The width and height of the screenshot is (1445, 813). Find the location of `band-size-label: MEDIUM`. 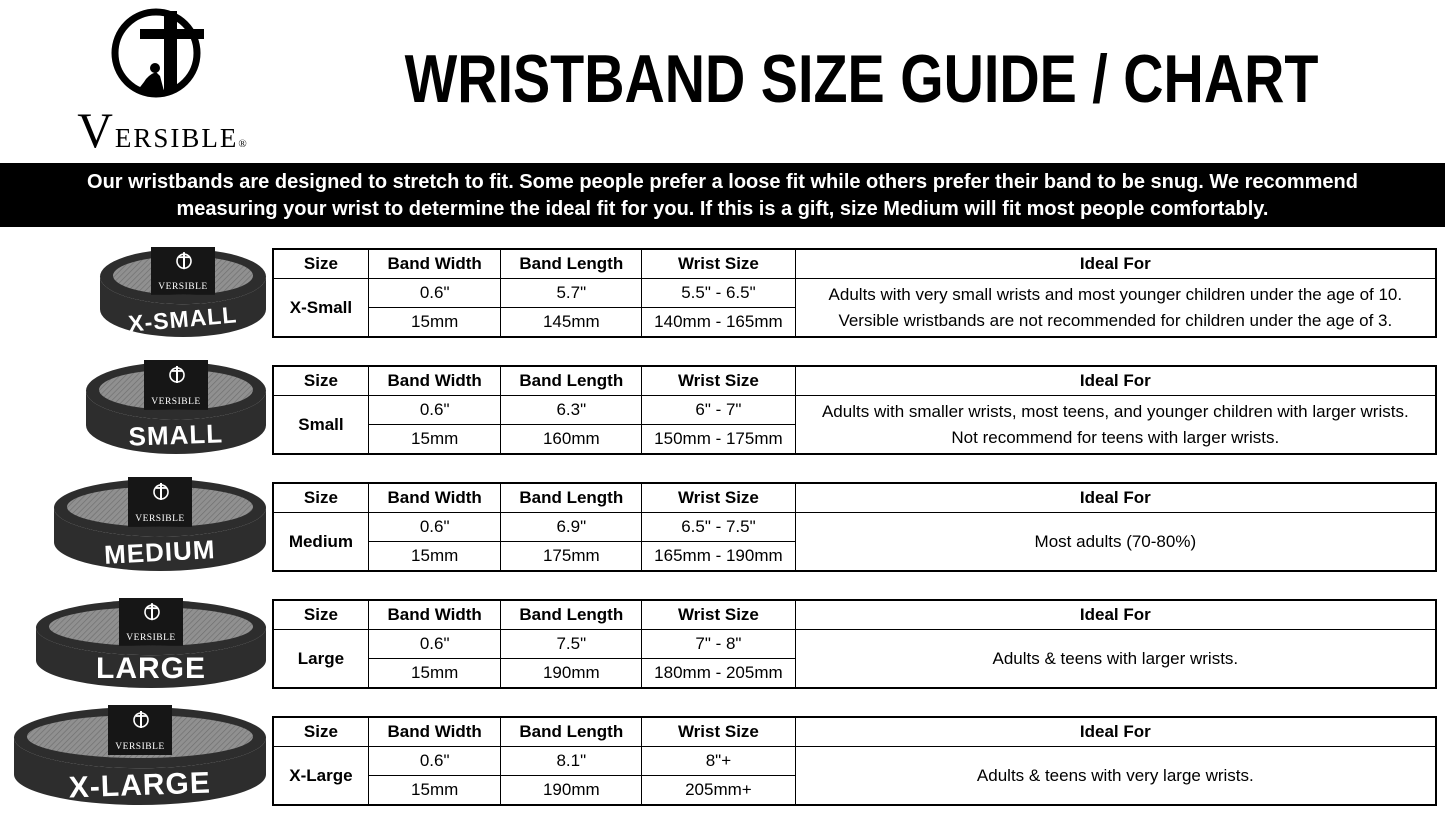

band-size-label: MEDIUM is located at coordinates (159, 552).